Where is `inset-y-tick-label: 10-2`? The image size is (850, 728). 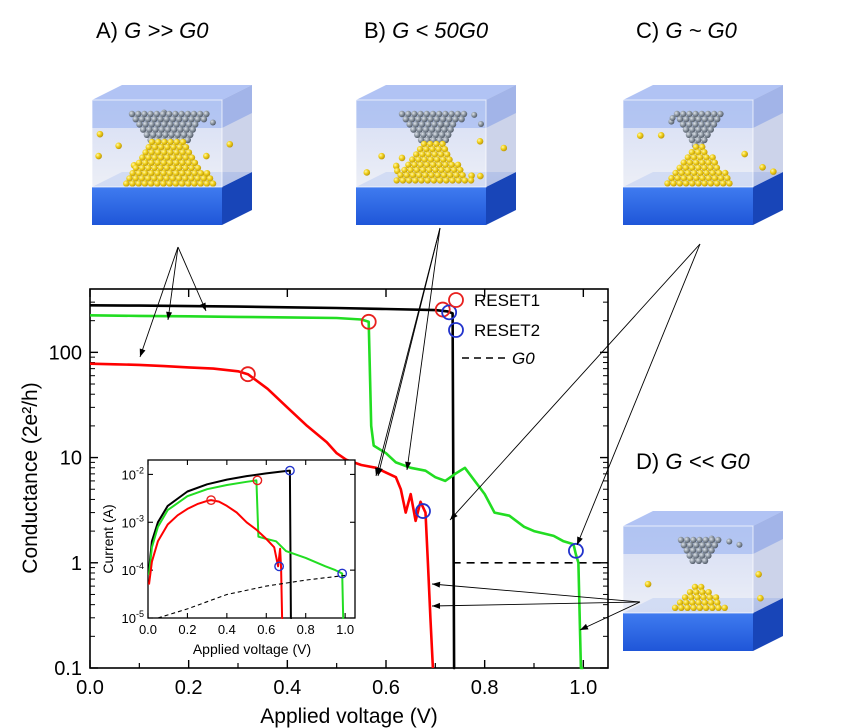
inset-y-tick-label: 10-2 is located at coordinates (133, 473).